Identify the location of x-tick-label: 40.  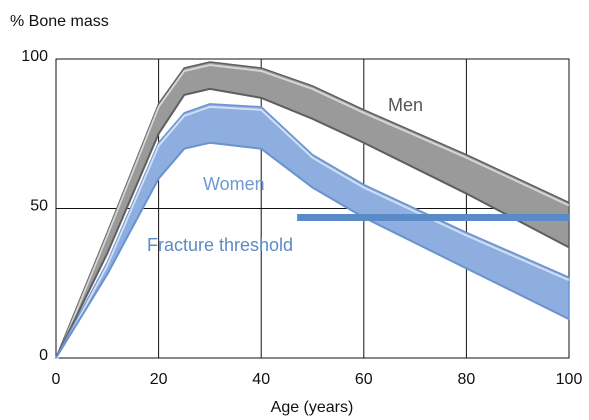
(261, 379).